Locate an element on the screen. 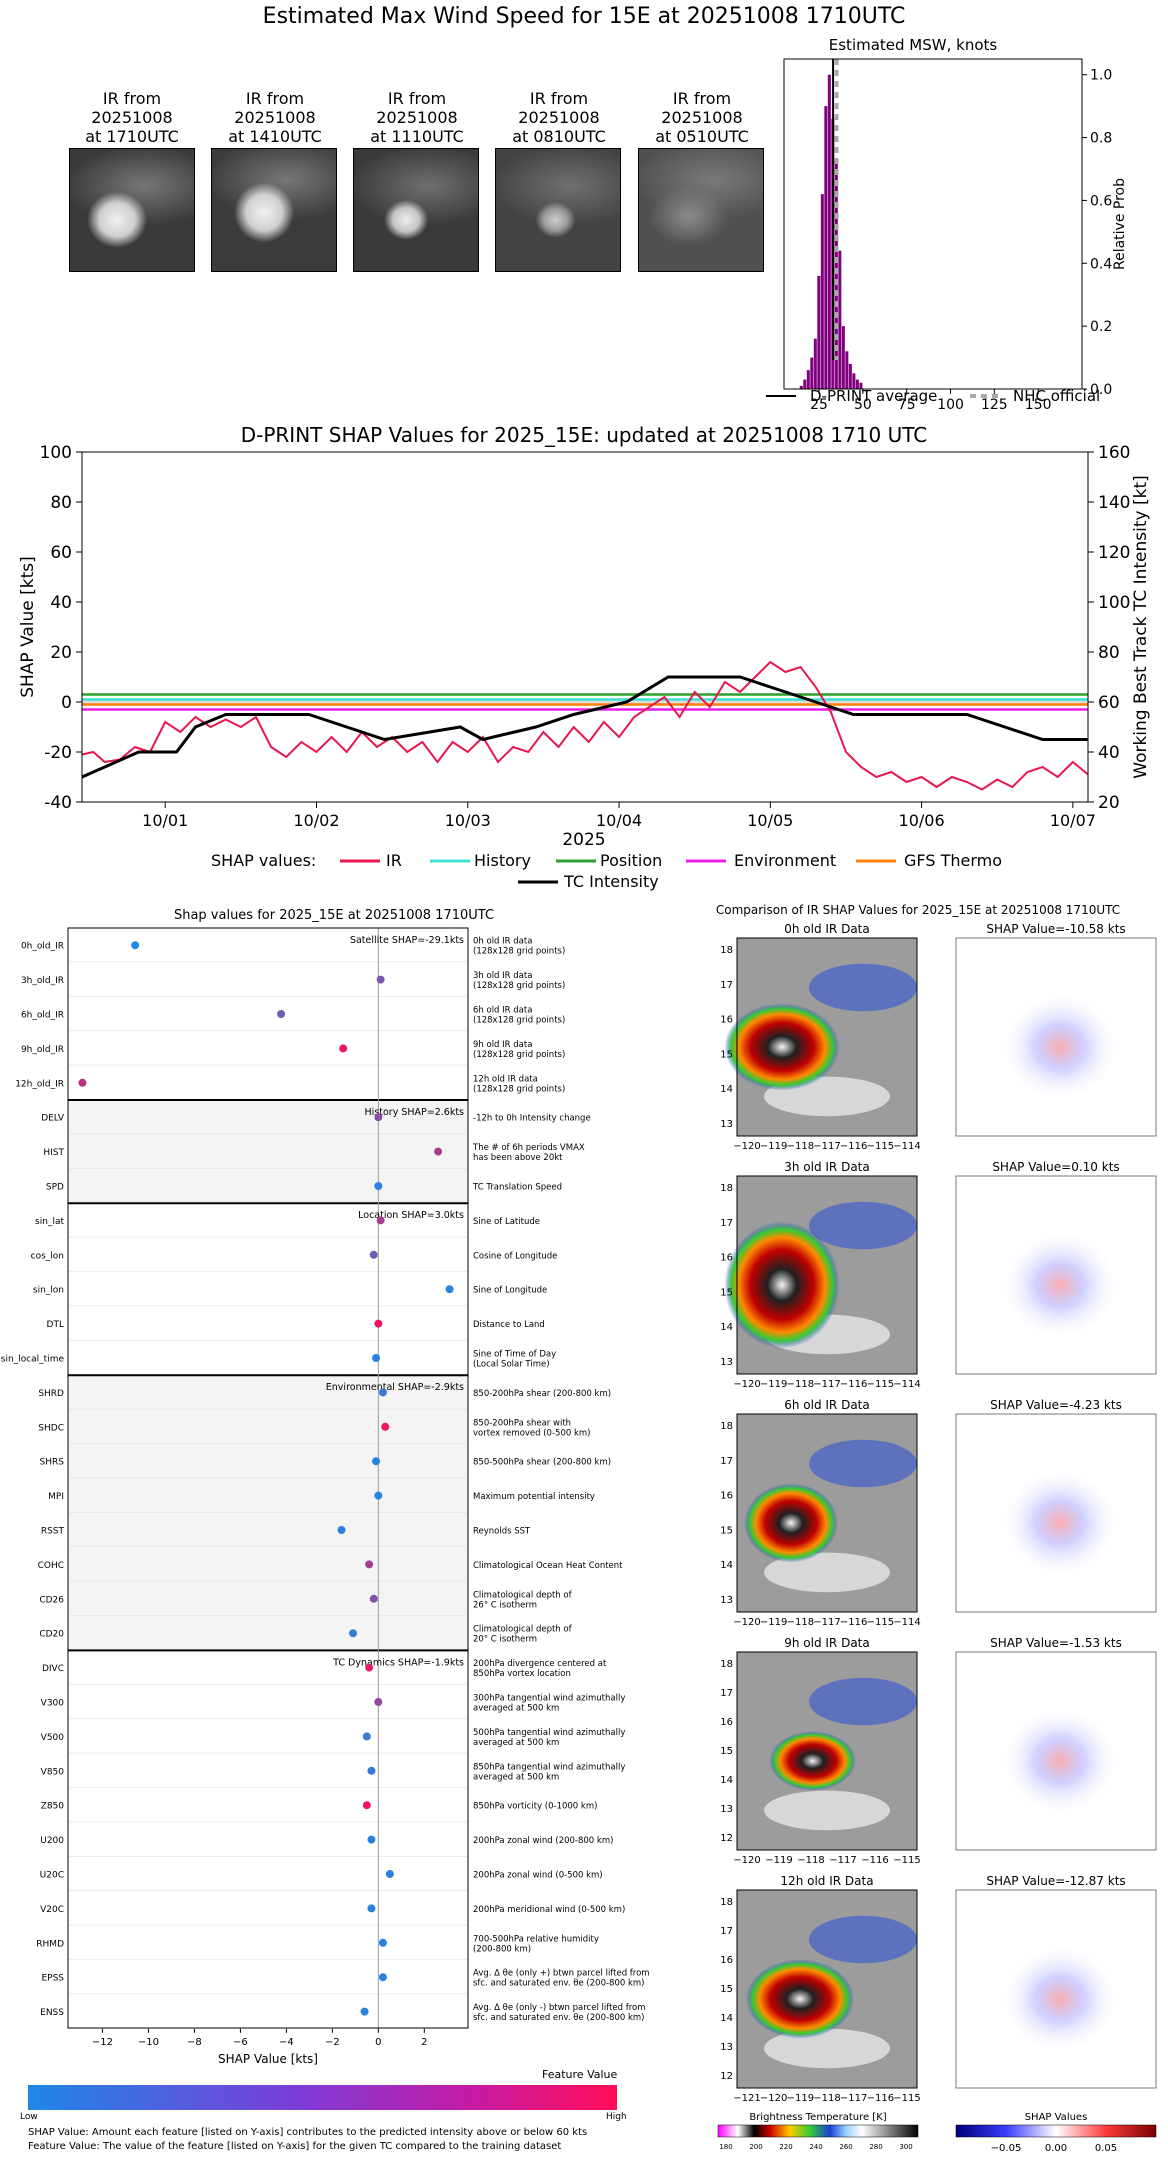 The height and width of the screenshot is (2158, 1168). legend-intensity-label: TC Intensity is located at coordinates (611, 881).